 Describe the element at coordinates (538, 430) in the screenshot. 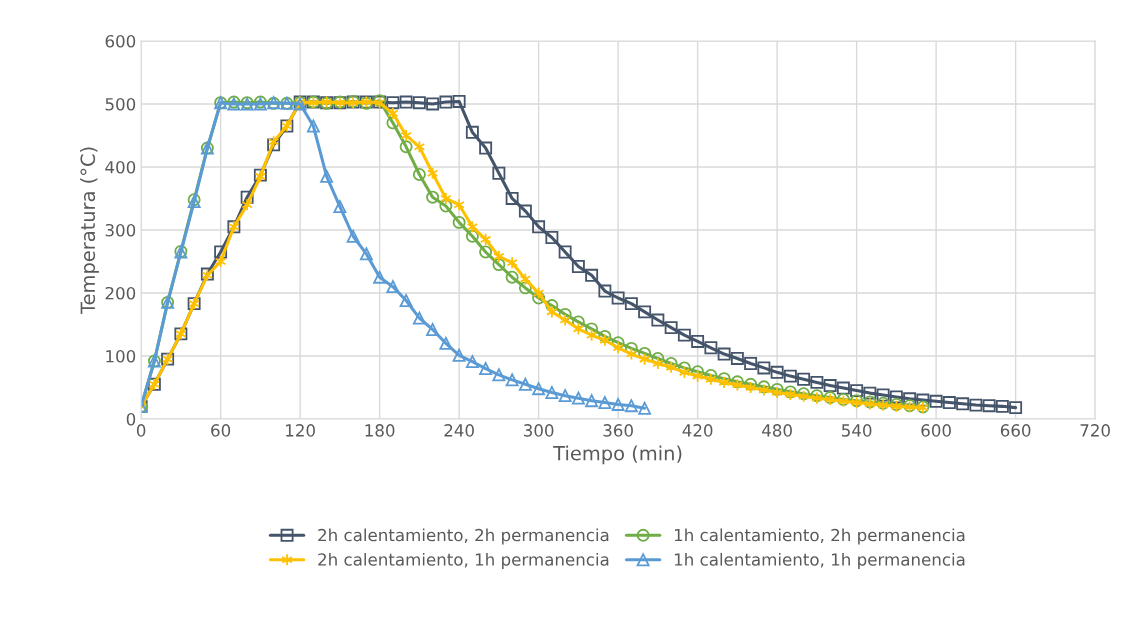

I see `x-tick-label: 300` at that location.